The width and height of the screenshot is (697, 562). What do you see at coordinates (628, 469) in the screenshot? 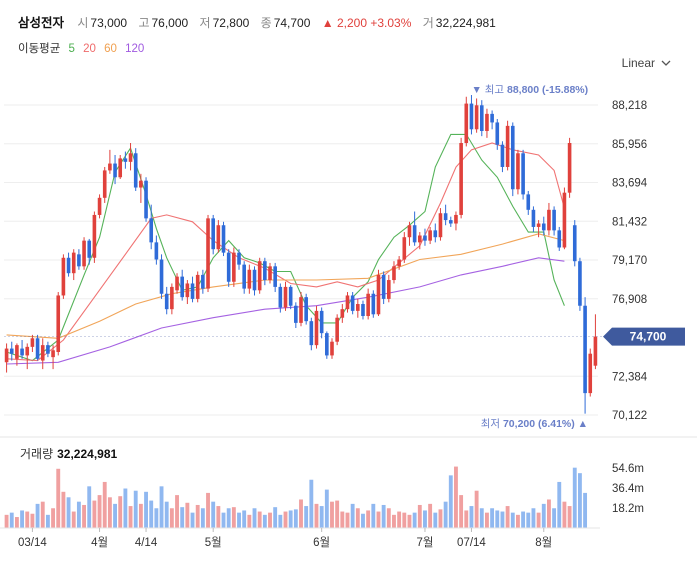
I see `volume-tick-label: 54.6m` at bounding box center [628, 469].